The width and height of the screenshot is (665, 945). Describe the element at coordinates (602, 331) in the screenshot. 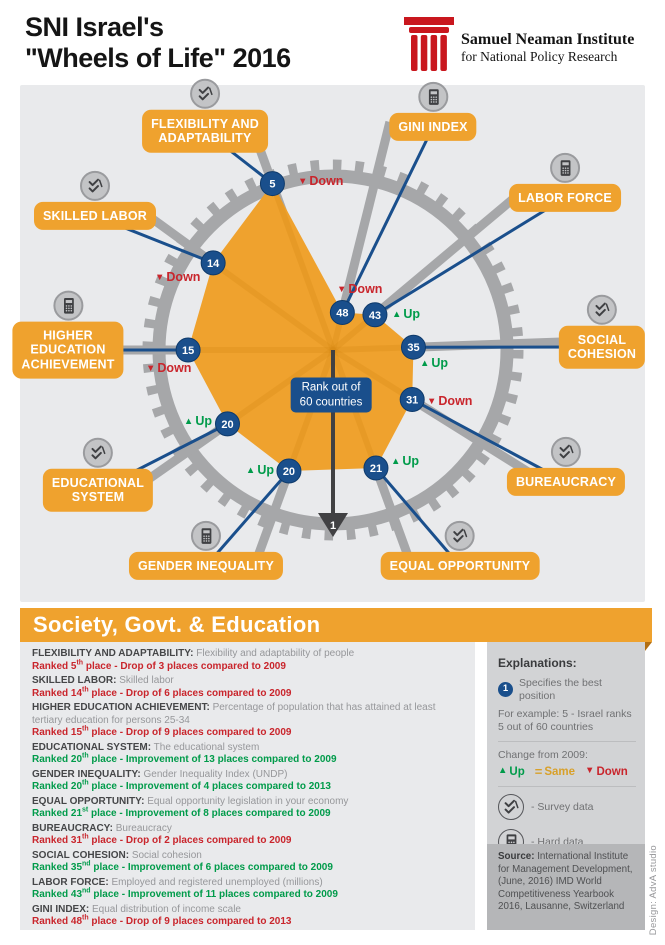

I see `category-label-social-cohesion: SOCIAL COHESION` at that location.